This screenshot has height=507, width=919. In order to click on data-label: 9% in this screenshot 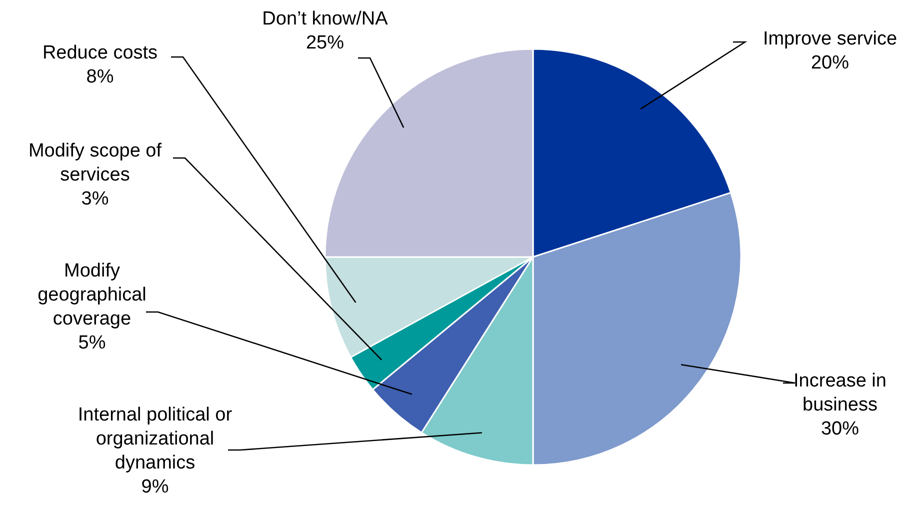, I will do `click(155, 487)`.